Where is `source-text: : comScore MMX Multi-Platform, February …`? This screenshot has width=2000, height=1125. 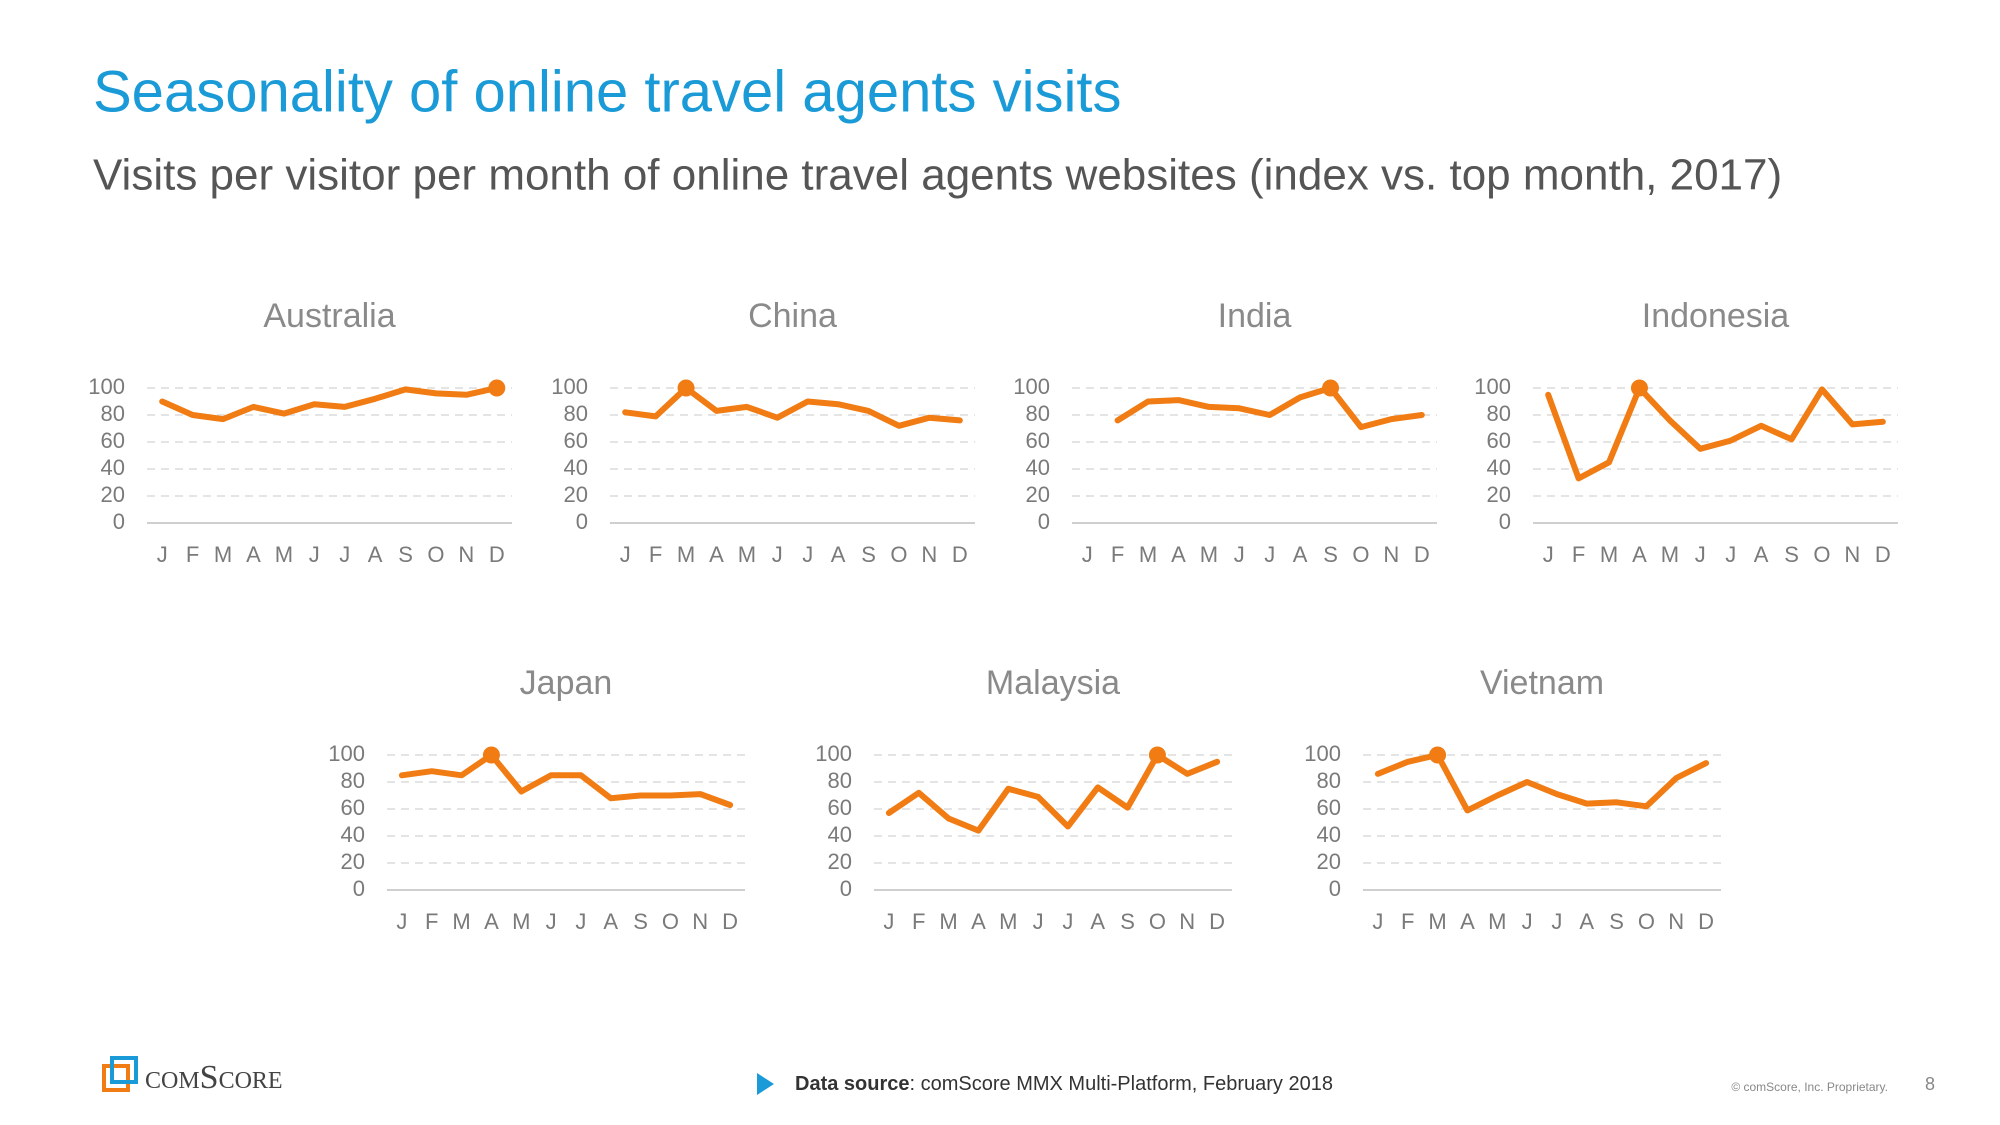
source-text: : comScore MMX Multi-Platform, February … is located at coordinates (1121, 1084).